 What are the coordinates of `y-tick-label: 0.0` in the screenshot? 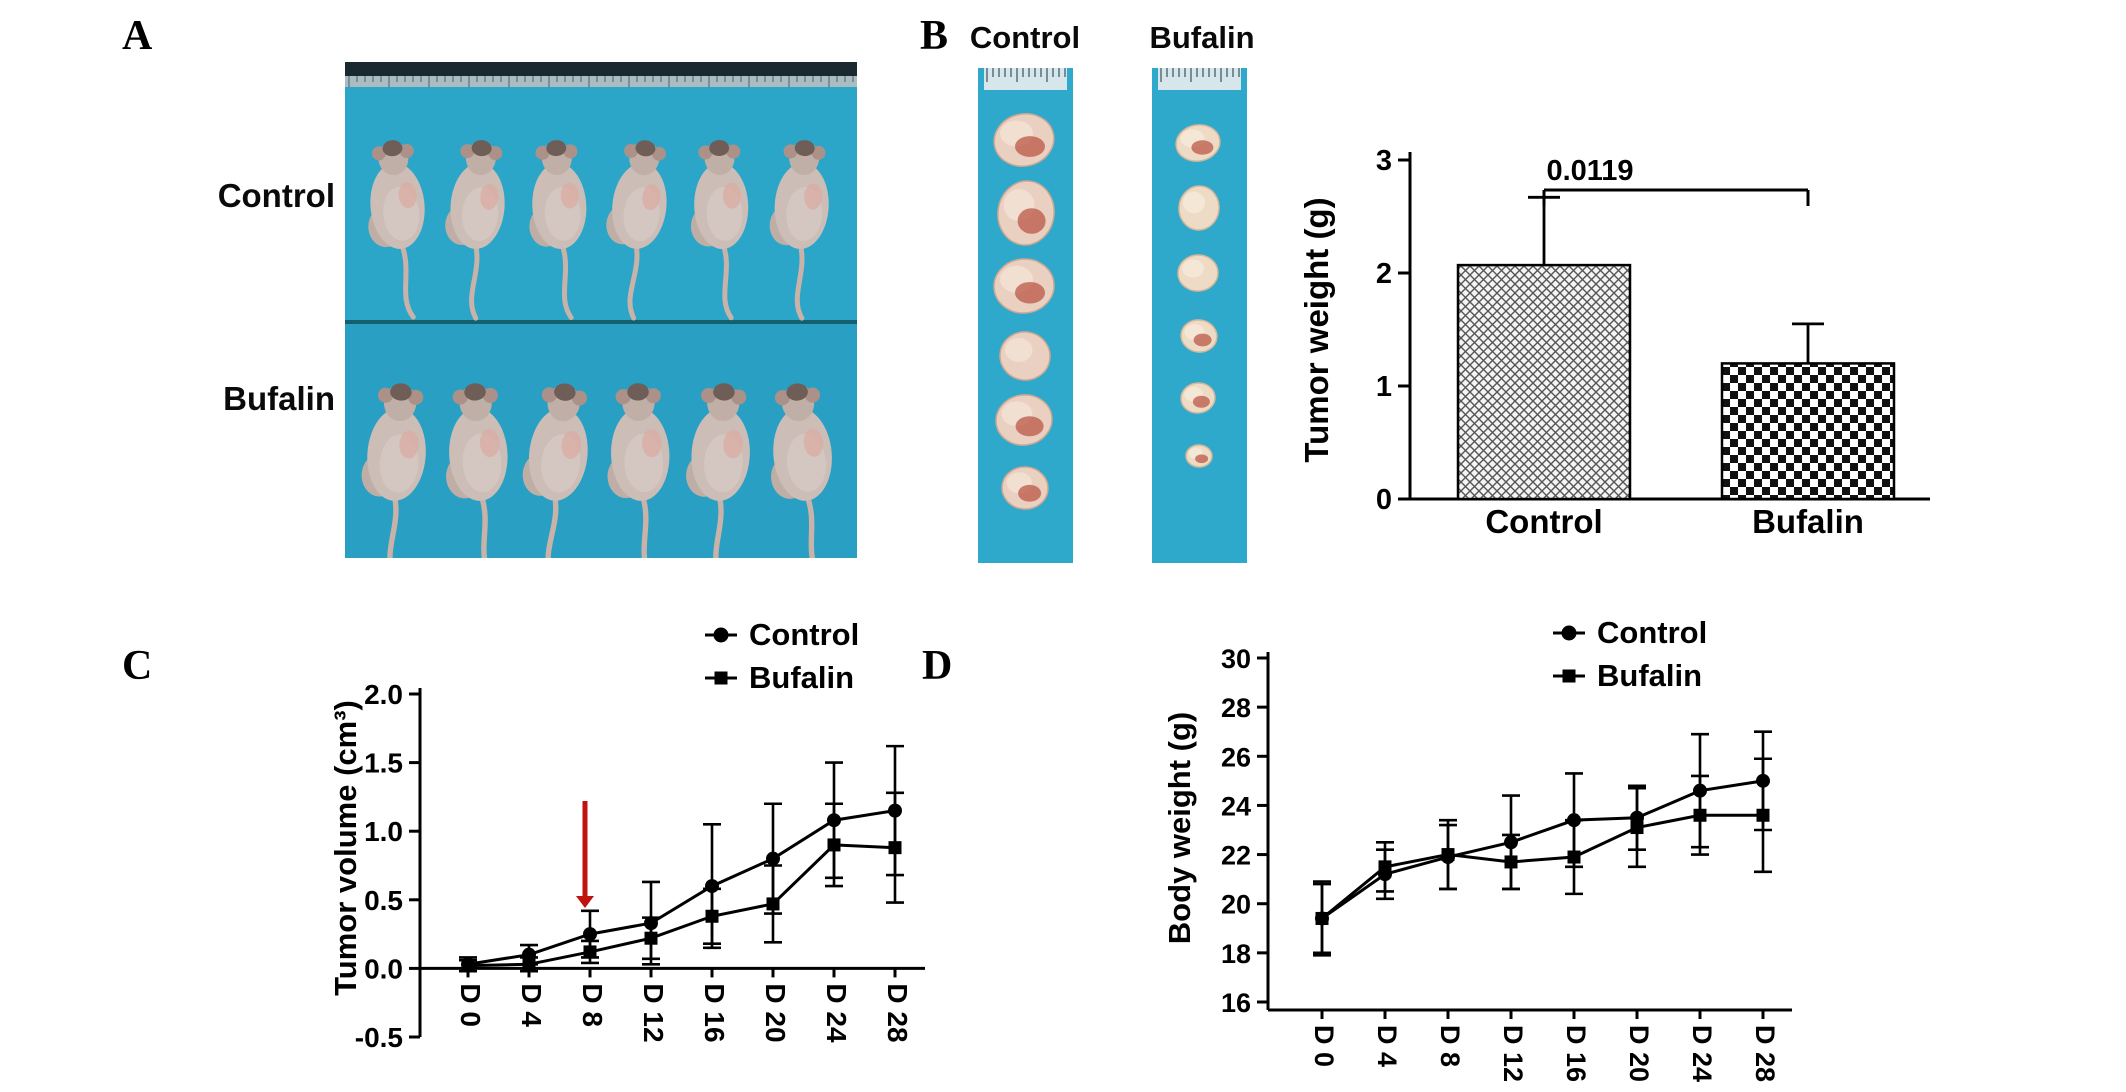 It's located at (383, 968).